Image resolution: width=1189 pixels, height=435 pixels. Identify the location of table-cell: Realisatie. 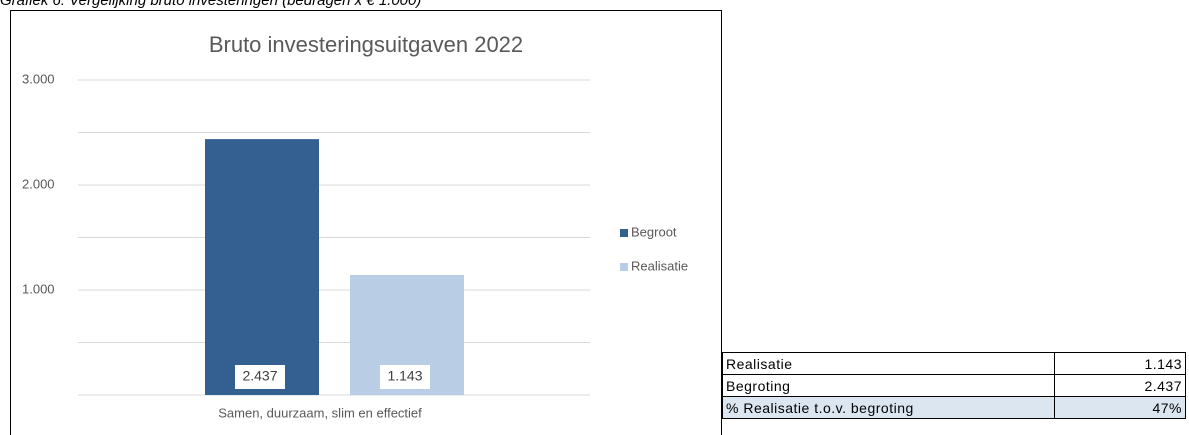
(888, 363).